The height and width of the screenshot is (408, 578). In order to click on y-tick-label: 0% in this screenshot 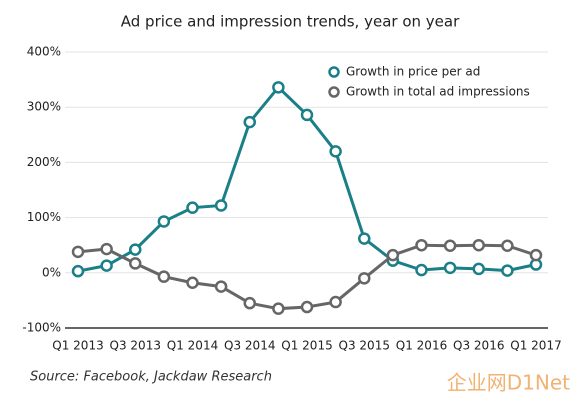, I will do `click(51, 272)`.